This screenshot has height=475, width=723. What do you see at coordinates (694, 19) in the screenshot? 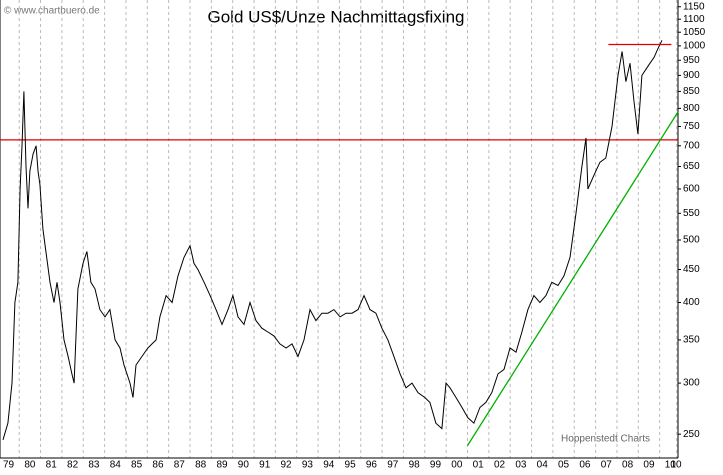
I see `y-tick-label: 1100` at bounding box center [694, 19].